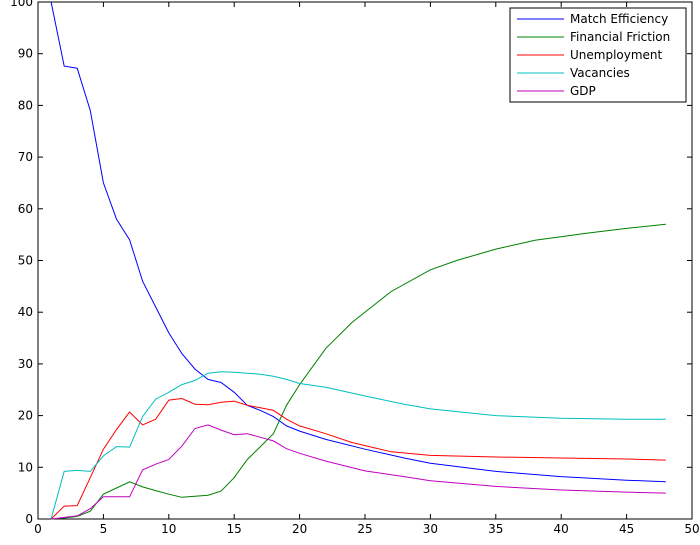 The width and height of the screenshot is (700, 545). What do you see at coordinates (364, 529) in the screenshot?
I see `x-tick-label: 25` at bounding box center [364, 529].